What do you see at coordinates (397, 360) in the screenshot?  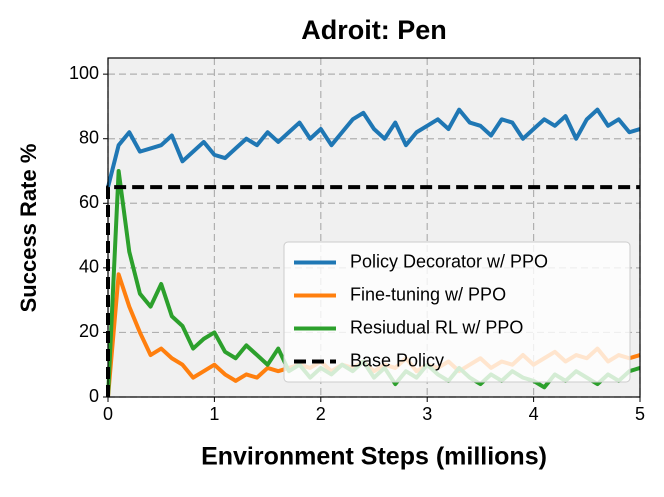 I see `legend-label: Base Policy` at bounding box center [397, 360].